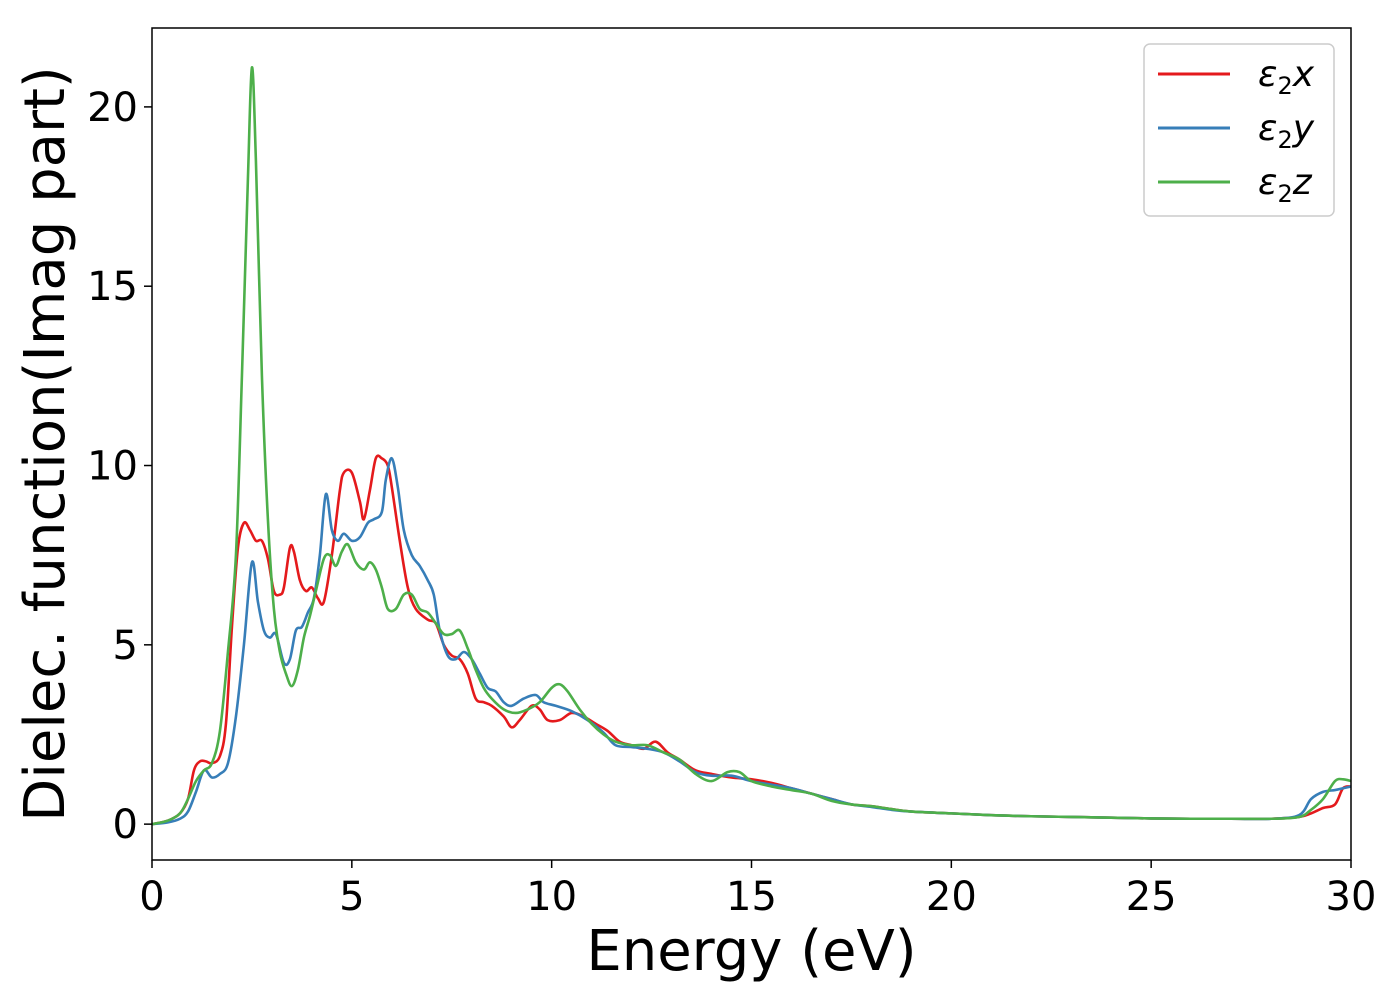 This screenshot has height=1000, width=1400. I want to click on legend: ε2x ε2y ε2z, so click(1239, 130).